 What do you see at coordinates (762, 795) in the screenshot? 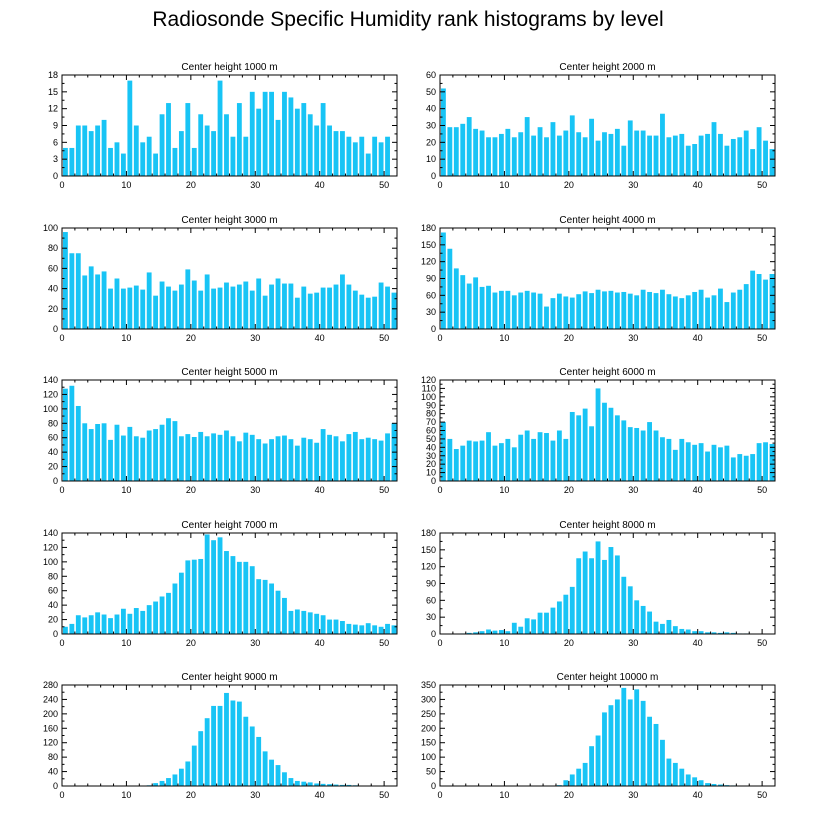
I see `x-tick-label: 50` at bounding box center [762, 795].